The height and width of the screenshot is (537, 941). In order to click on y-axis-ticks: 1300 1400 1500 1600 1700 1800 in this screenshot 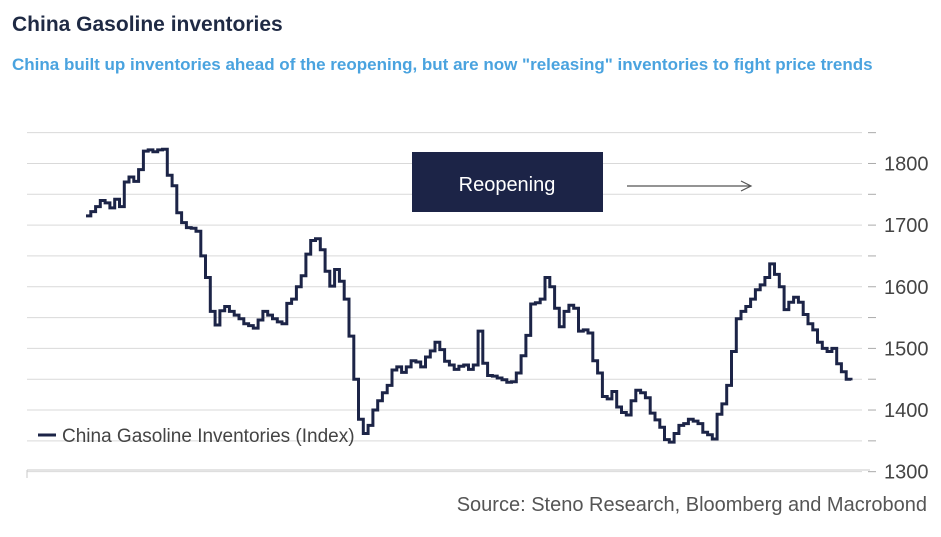, I will do `click(906, 318)`.